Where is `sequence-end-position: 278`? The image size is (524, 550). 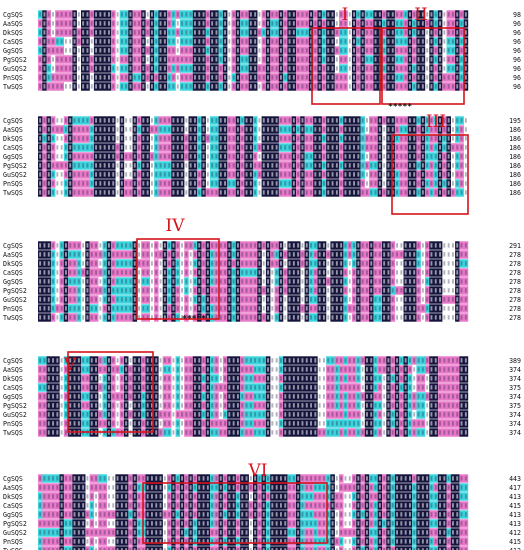
sequence-end-position: 278 is located at coordinates (515, 309).